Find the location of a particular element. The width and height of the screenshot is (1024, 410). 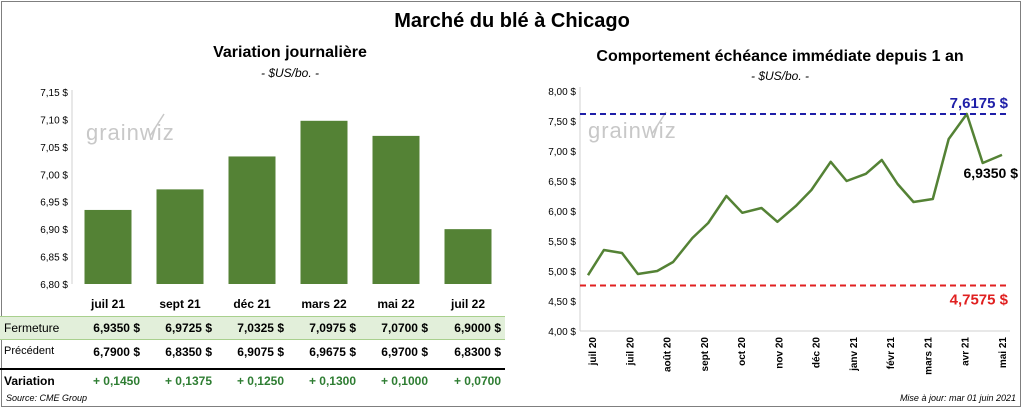

table-cell: + 0,1300 is located at coordinates (332, 381).